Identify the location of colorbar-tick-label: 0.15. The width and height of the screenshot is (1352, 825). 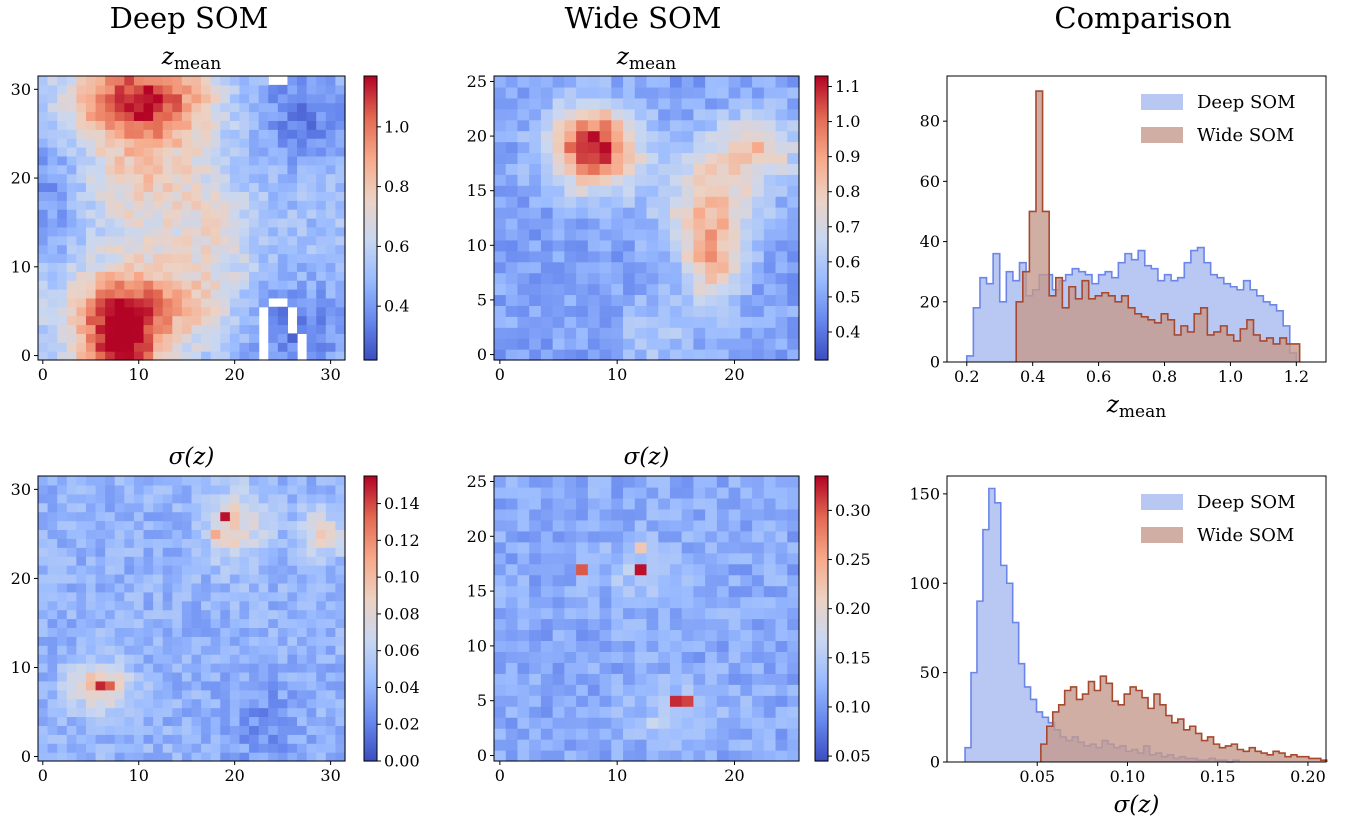
(853, 657).